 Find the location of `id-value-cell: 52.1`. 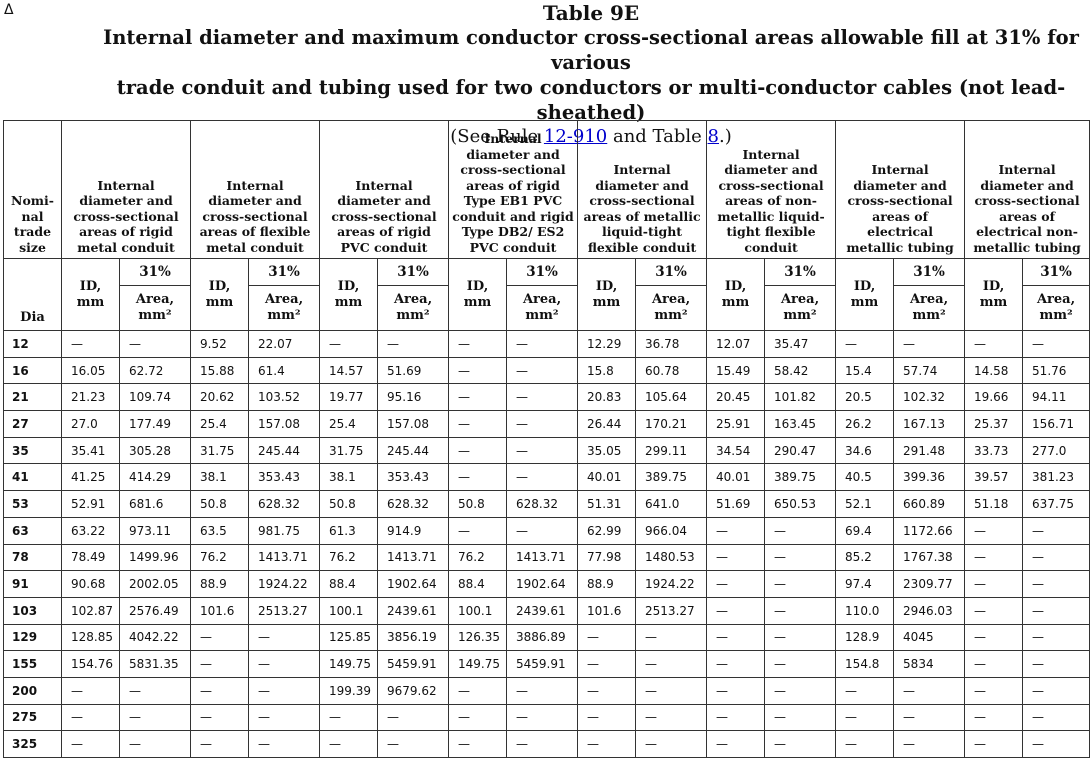

id-value-cell: 52.1 is located at coordinates (865, 504).